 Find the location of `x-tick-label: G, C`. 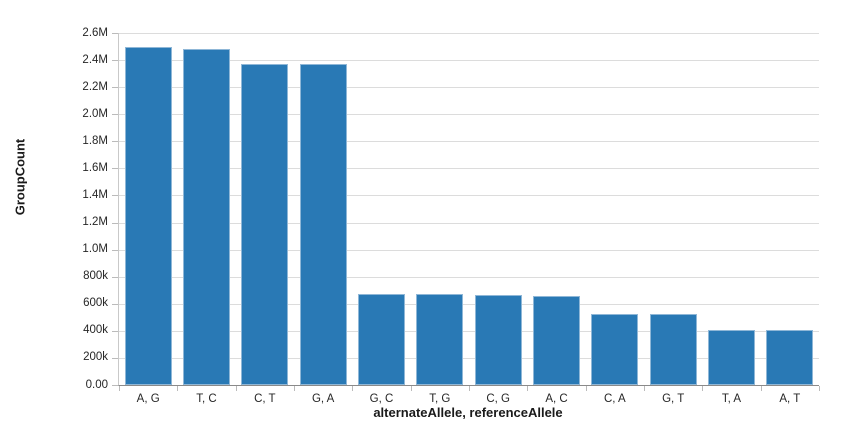

x-tick-label: G, C is located at coordinates (381, 399).